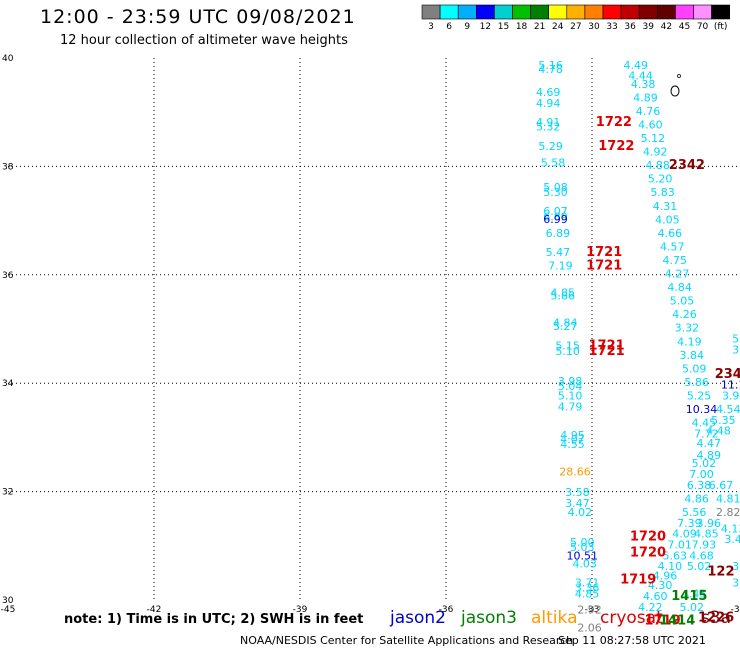  I want to click on swh-value-label: 4.89, so click(645, 97).